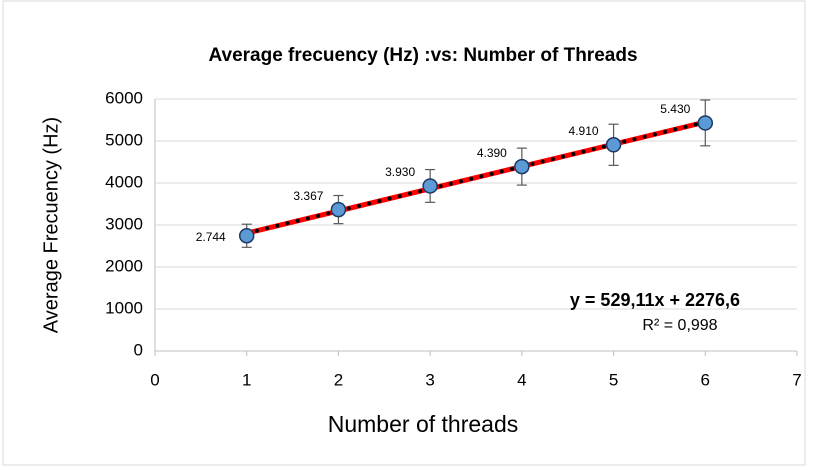 This screenshot has width=818, height=470. Describe the element at coordinates (796, 379) in the screenshot. I see `x-tick-label: 7` at that location.